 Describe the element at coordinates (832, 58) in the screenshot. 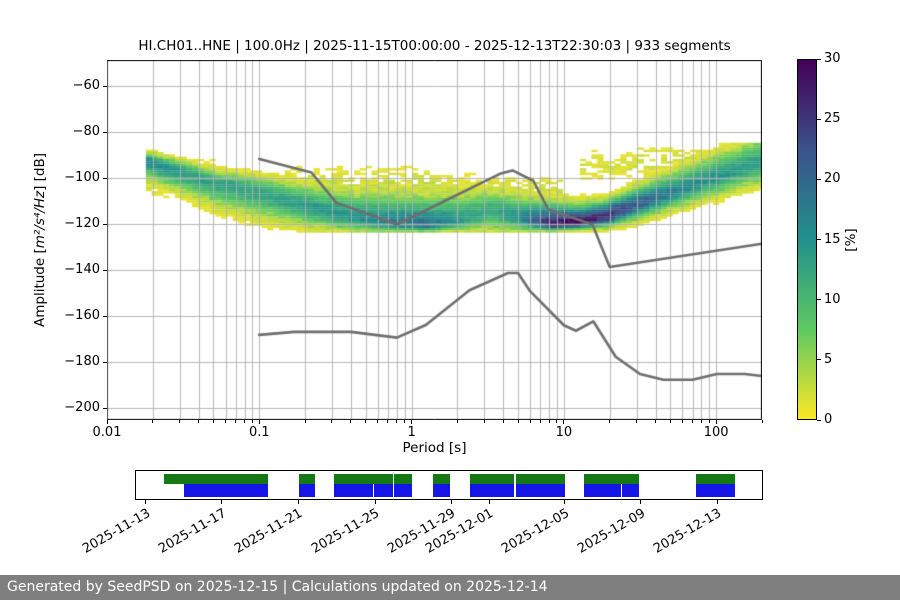

I see `colorbar-tick-label: 30` at that location.